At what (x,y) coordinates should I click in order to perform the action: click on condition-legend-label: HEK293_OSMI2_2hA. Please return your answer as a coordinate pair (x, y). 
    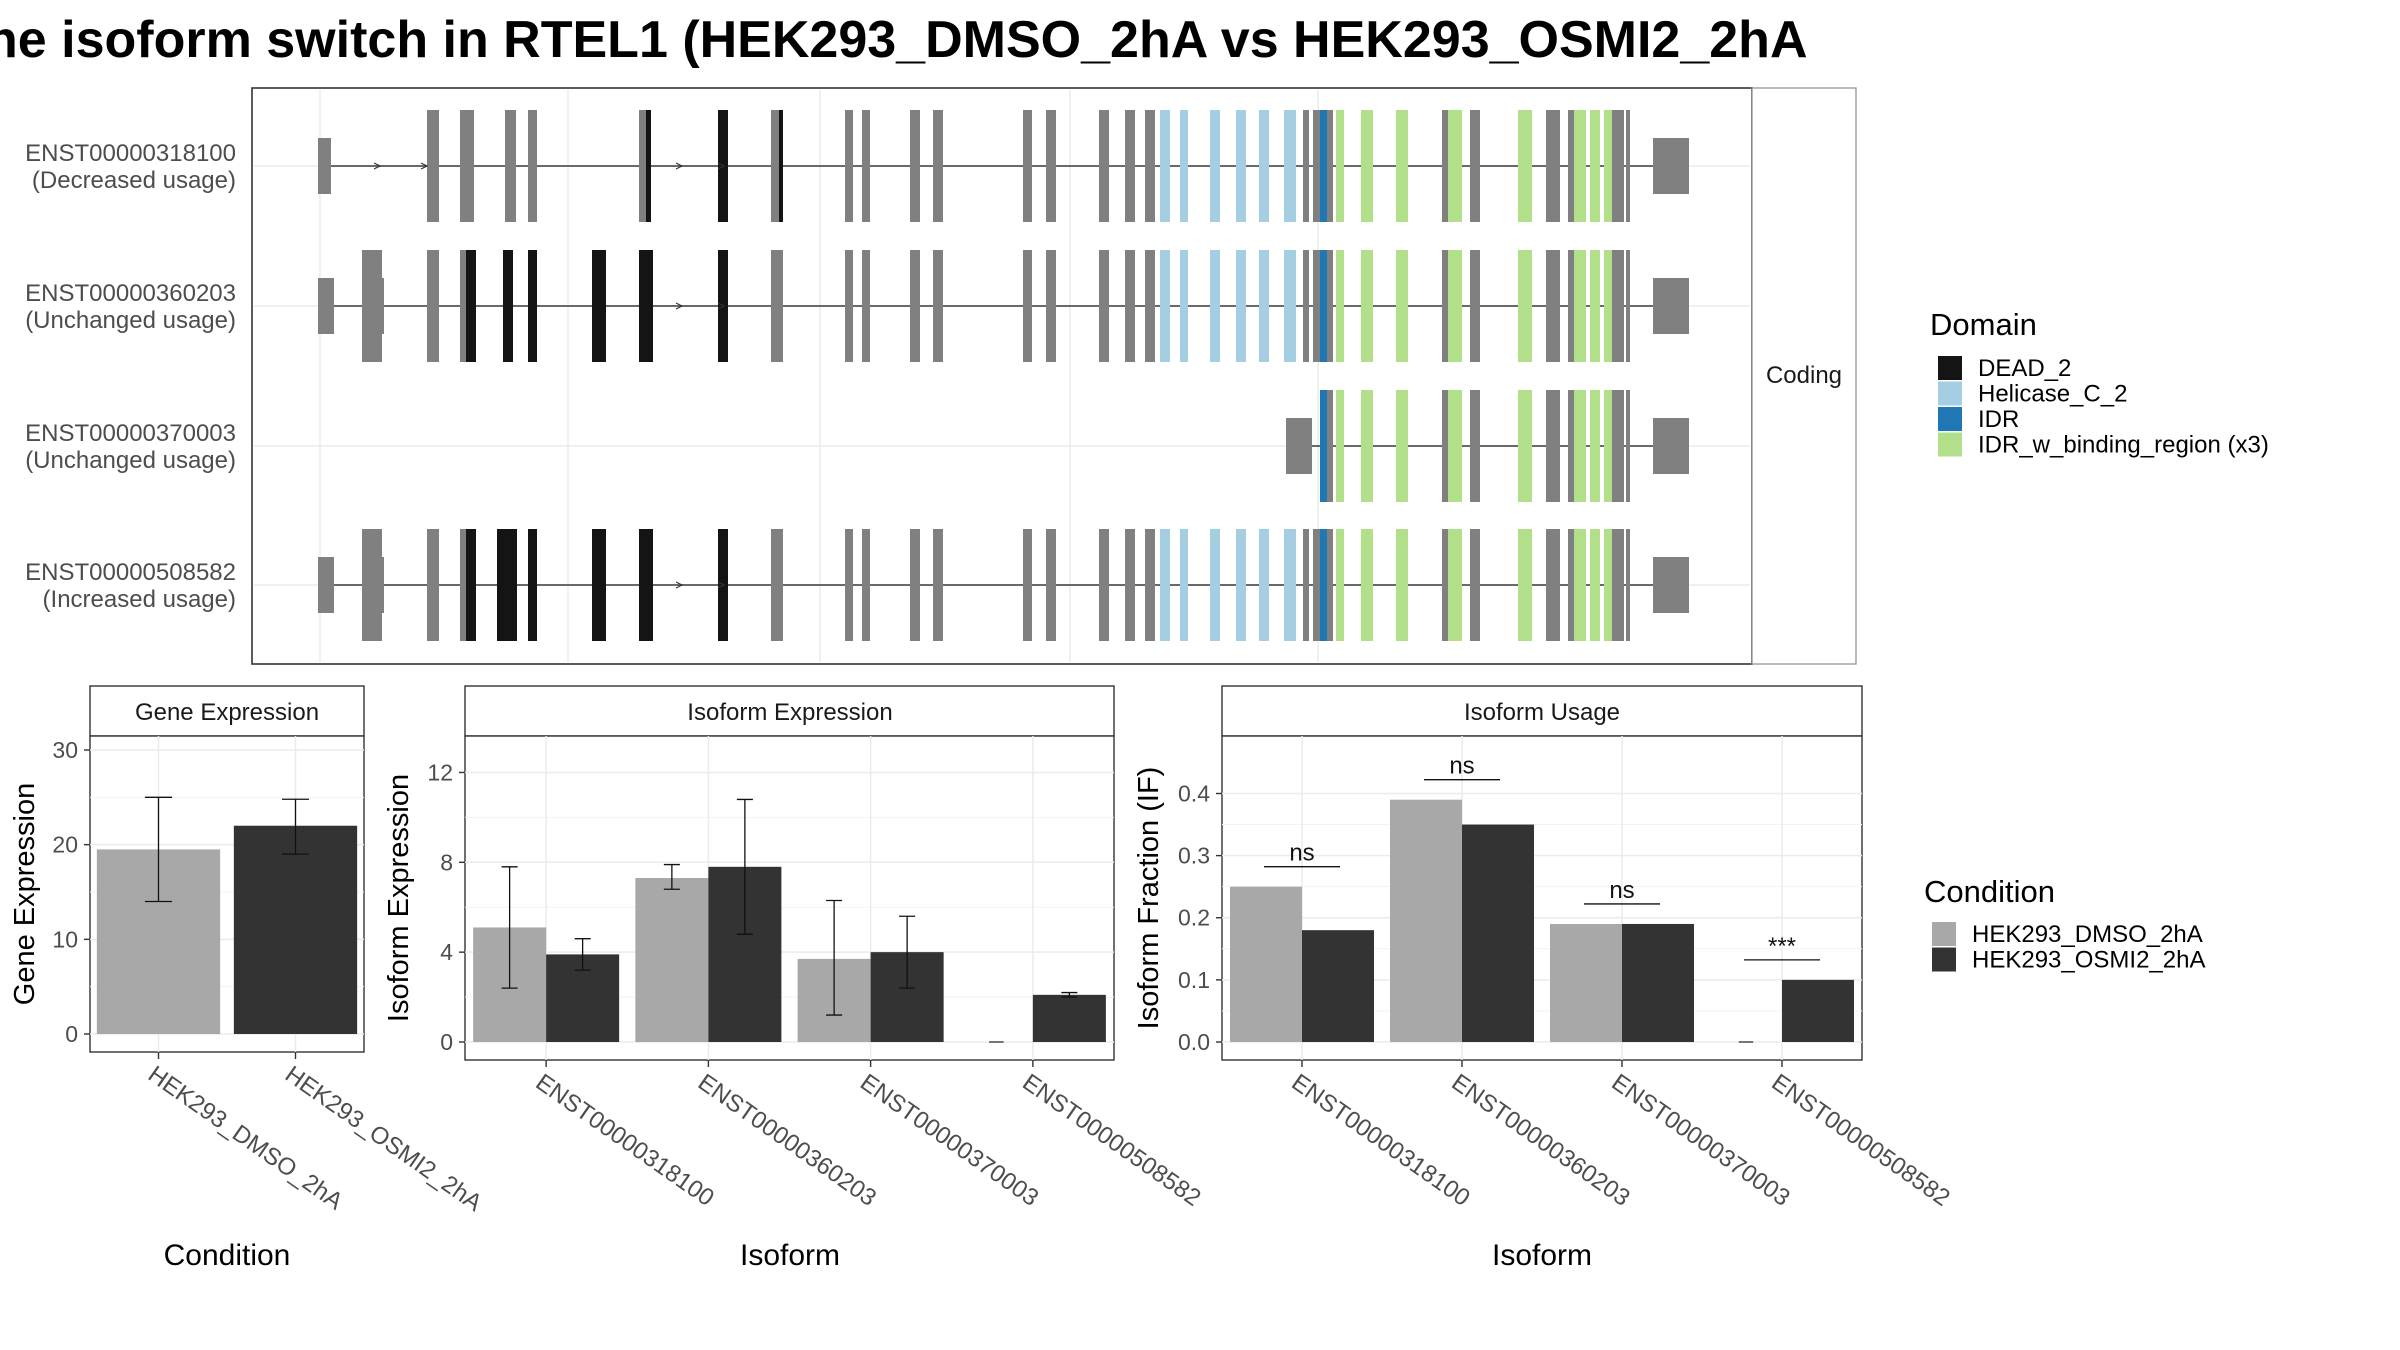
    Looking at the image, I should click on (2088, 960).